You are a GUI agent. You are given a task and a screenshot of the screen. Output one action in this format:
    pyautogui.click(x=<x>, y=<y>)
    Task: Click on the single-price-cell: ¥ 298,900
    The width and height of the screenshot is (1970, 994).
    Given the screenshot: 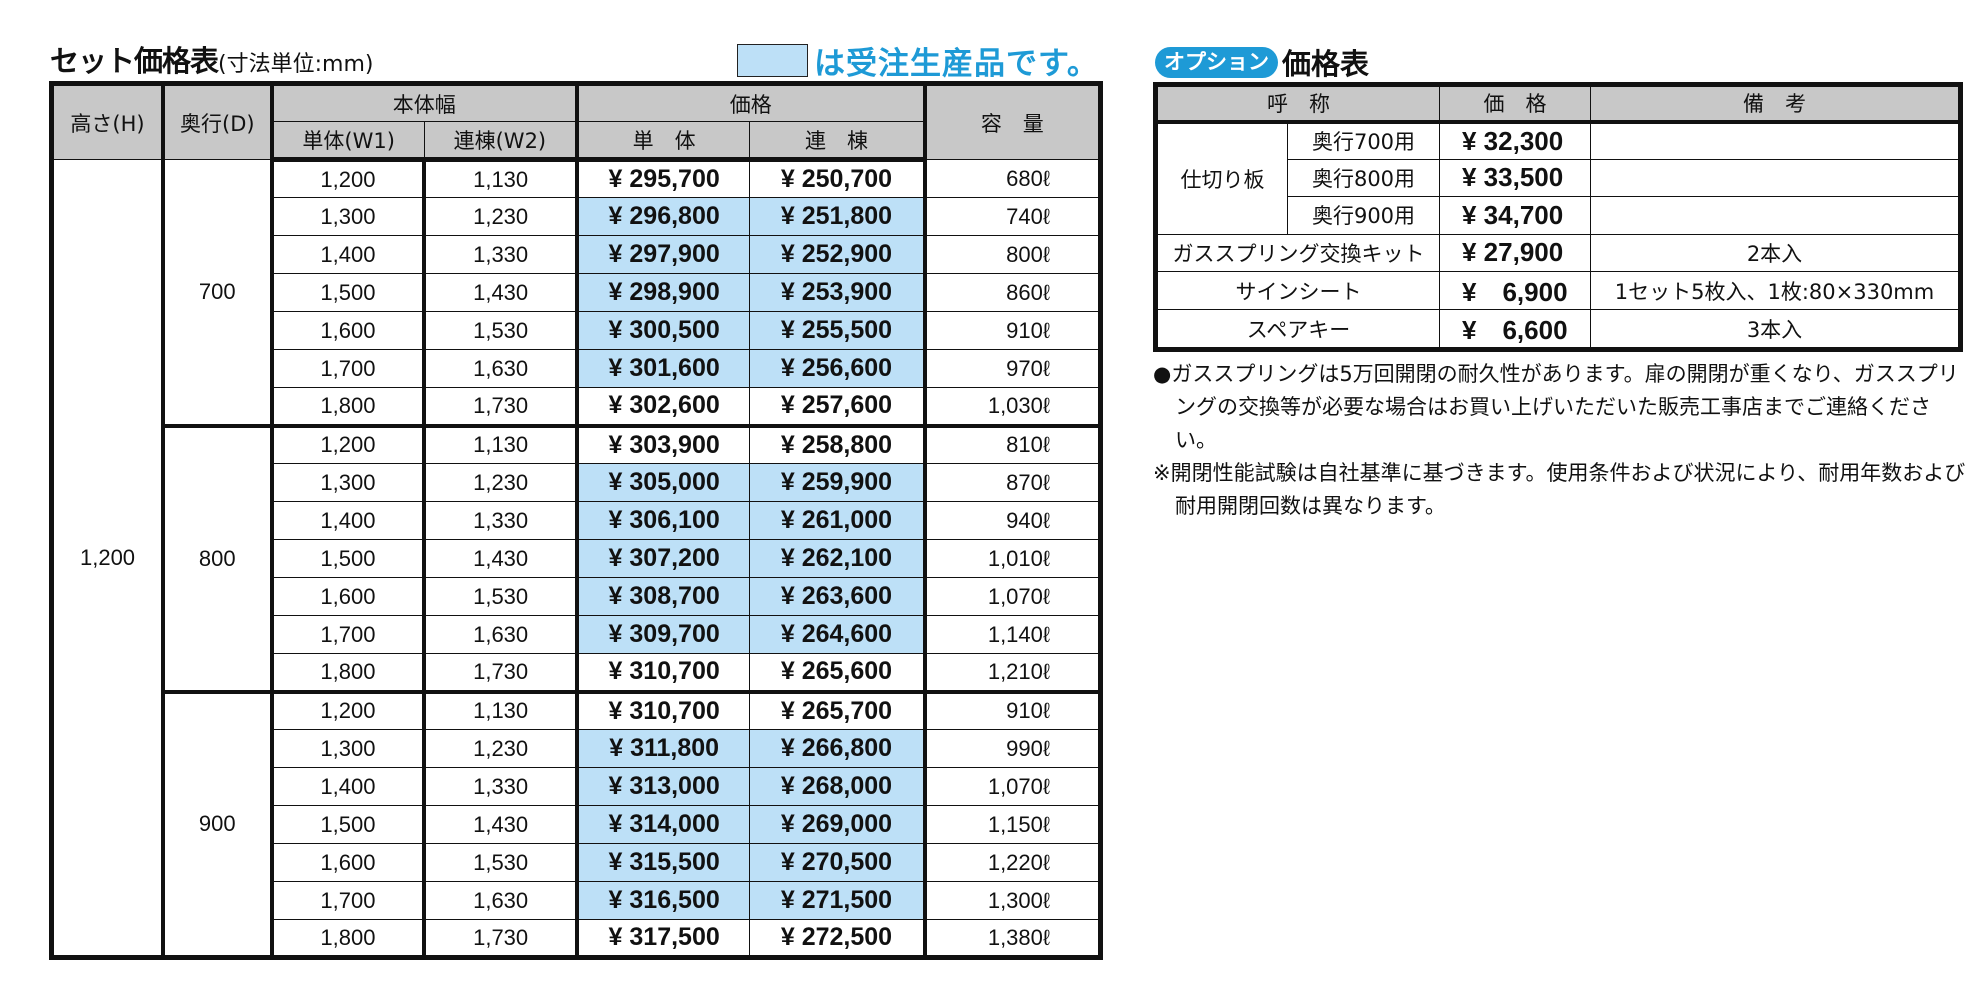 What is the action you would take?
    pyautogui.click(x=662, y=292)
    